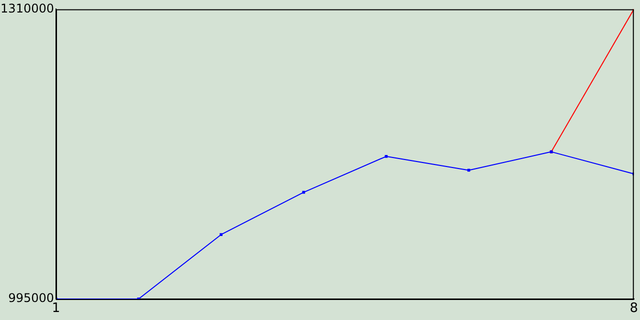  Describe the element at coordinates (31, 298) in the screenshot. I see `y-tick-label: 995000` at that location.